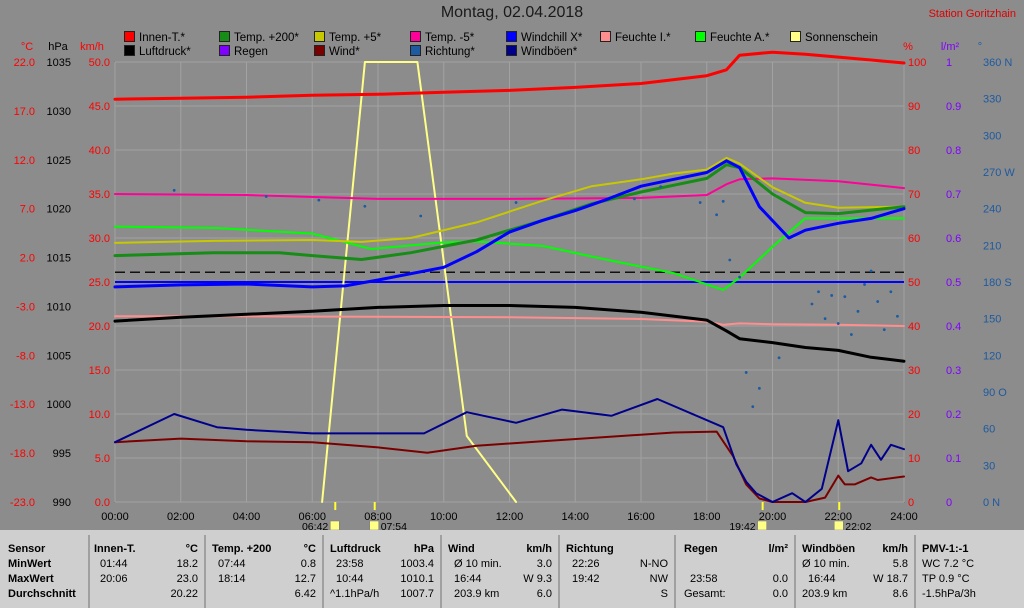 The image size is (1024, 608). Describe the element at coordinates (350, 579) in the screenshot. I see `luftdruck-max-time: 10:44` at that location.